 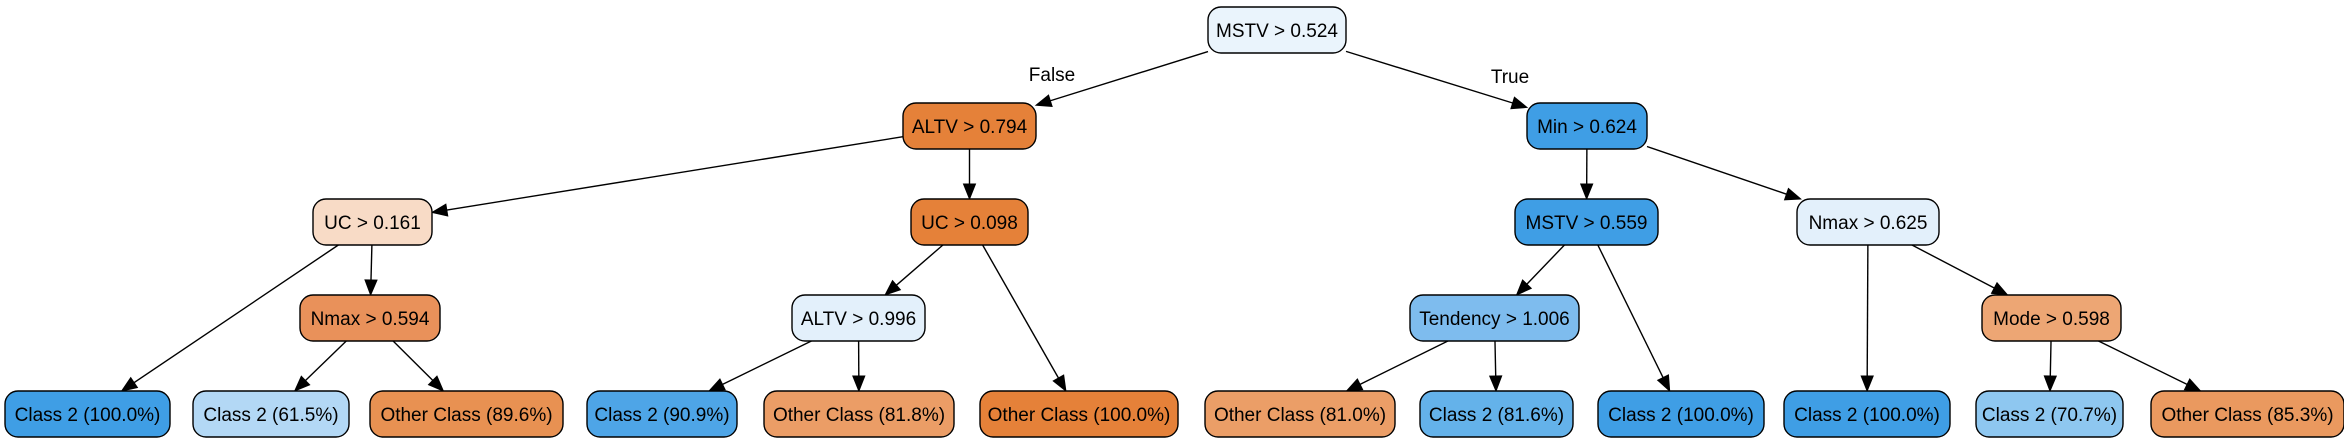 What do you see at coordinates (1587, 127) in the screenshot?
I see `tree-node-label: Min > 0.624` at bounding box center [1587, 127].